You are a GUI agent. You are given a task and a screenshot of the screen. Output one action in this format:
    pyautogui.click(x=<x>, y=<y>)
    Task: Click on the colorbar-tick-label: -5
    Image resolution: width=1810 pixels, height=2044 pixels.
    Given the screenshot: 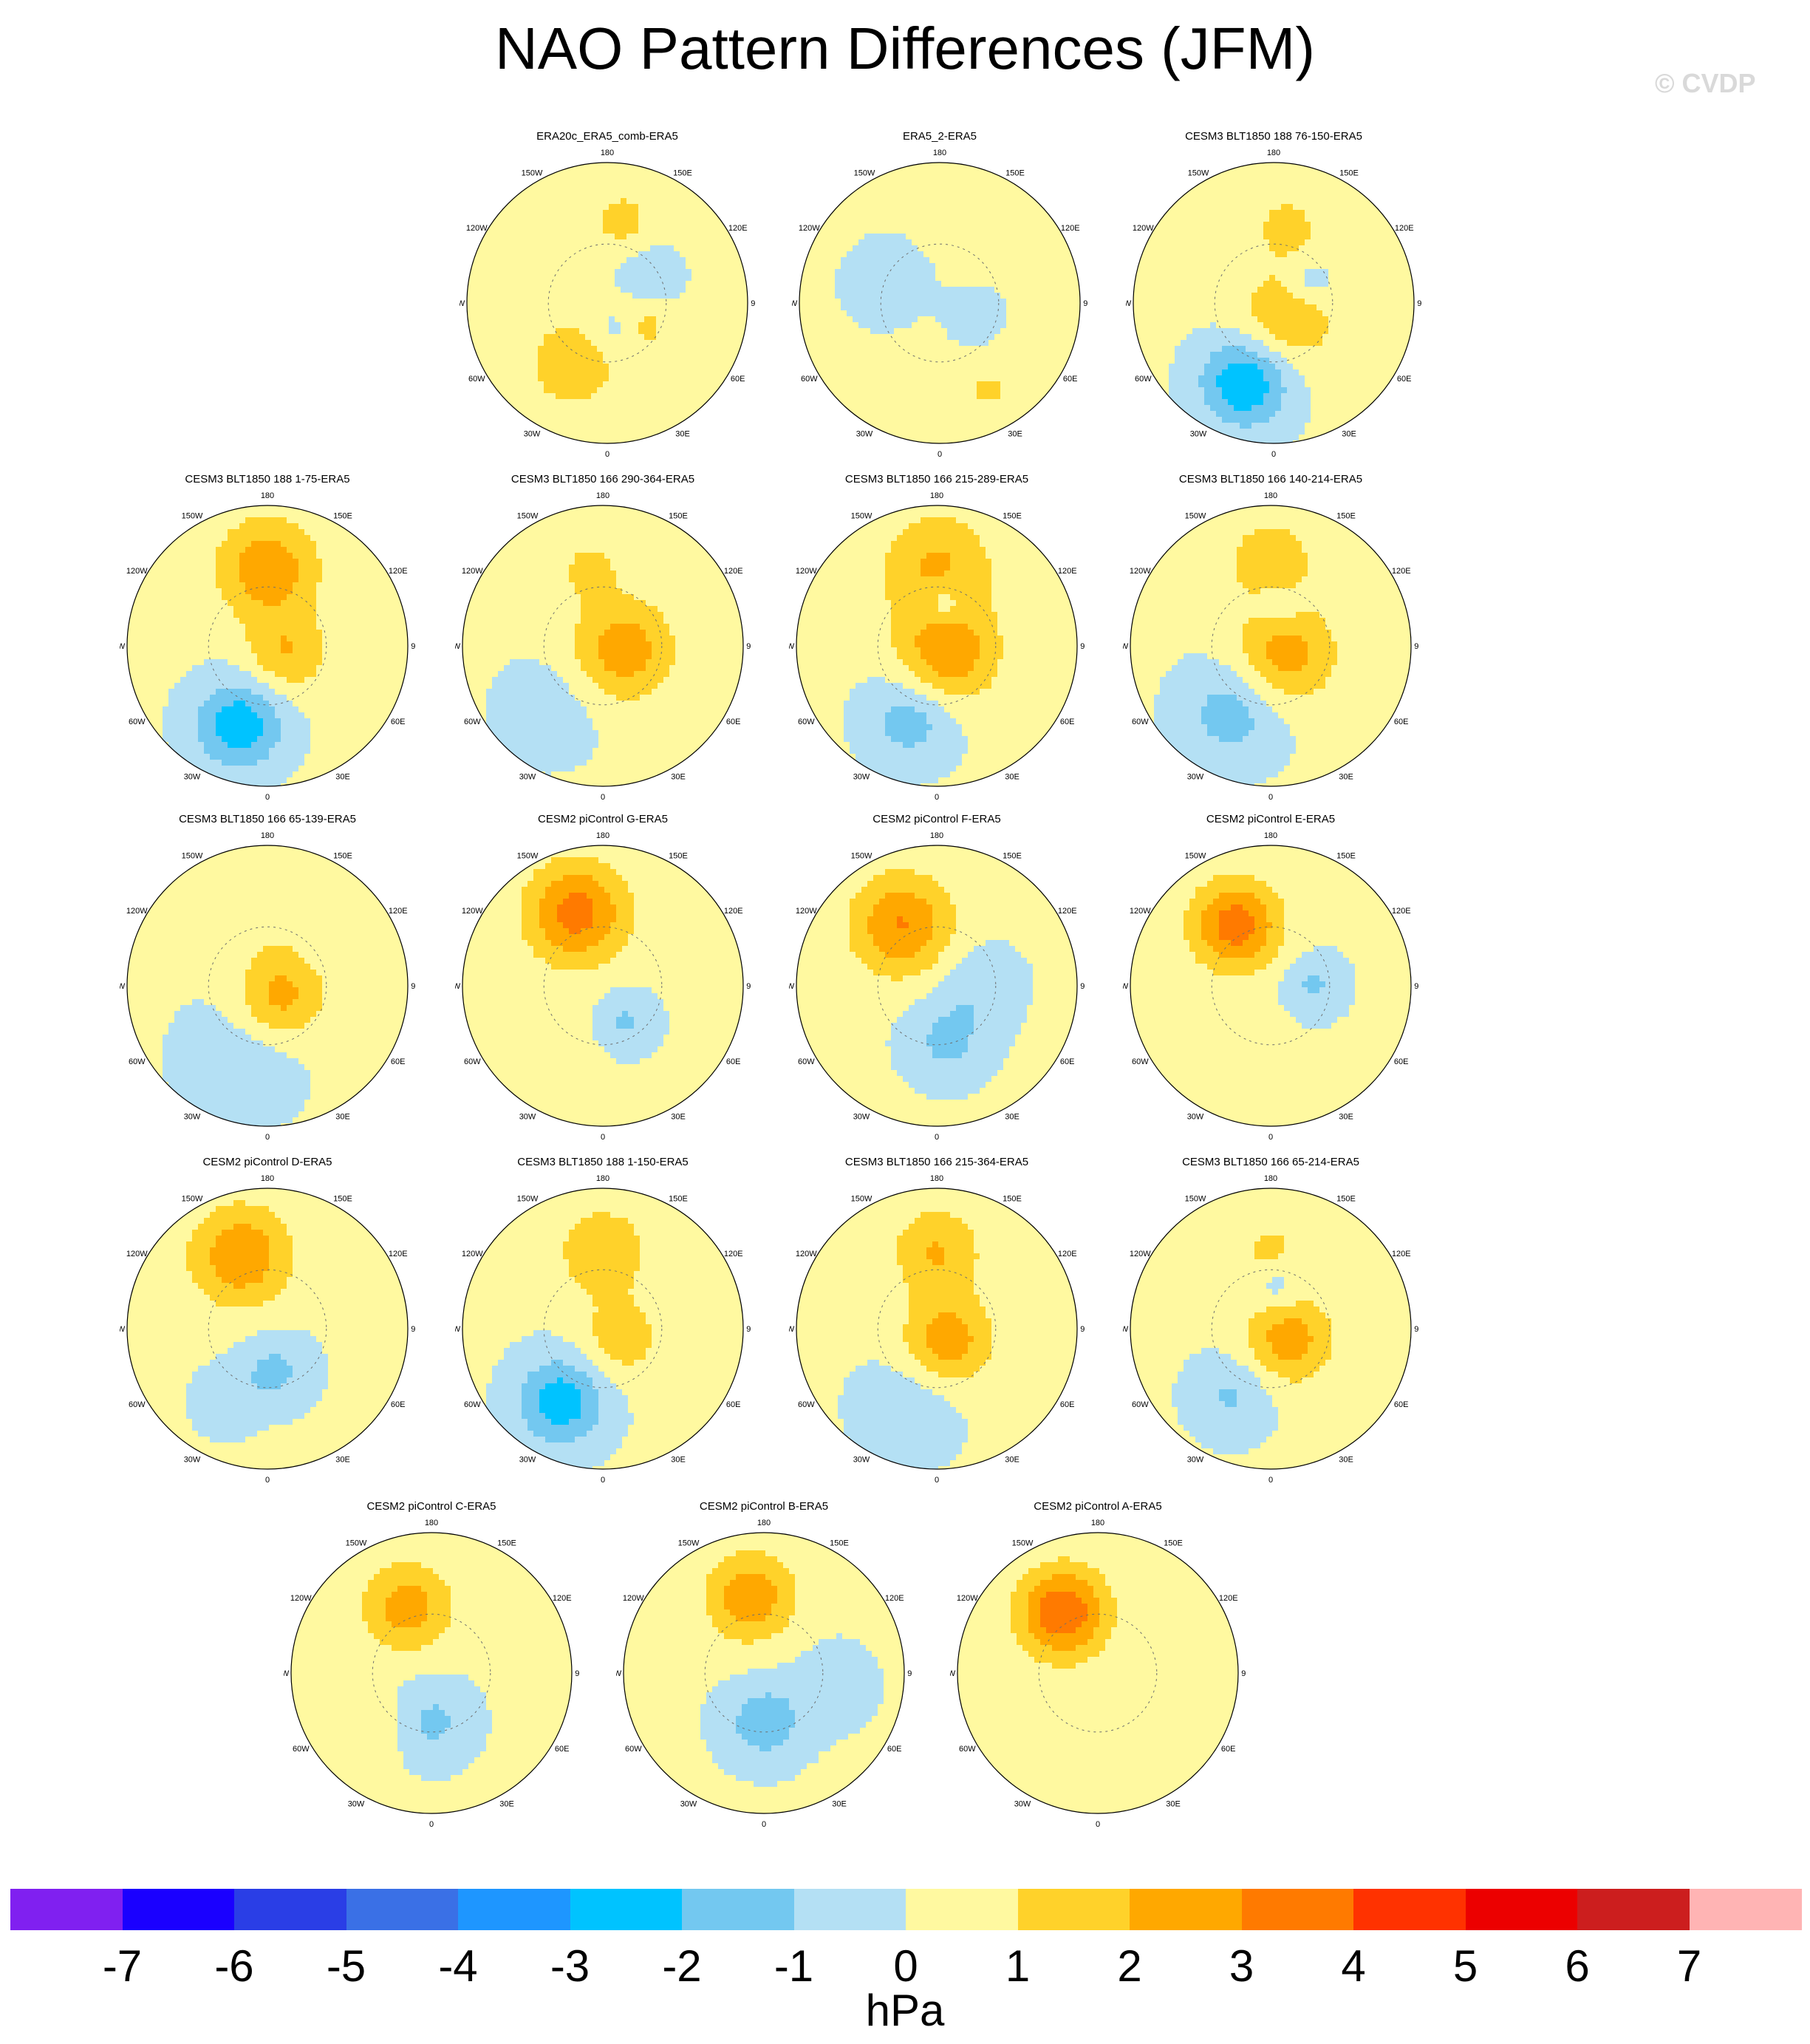 What is the action you would take?
    pyautogui.click(x=346, y=1967)
    